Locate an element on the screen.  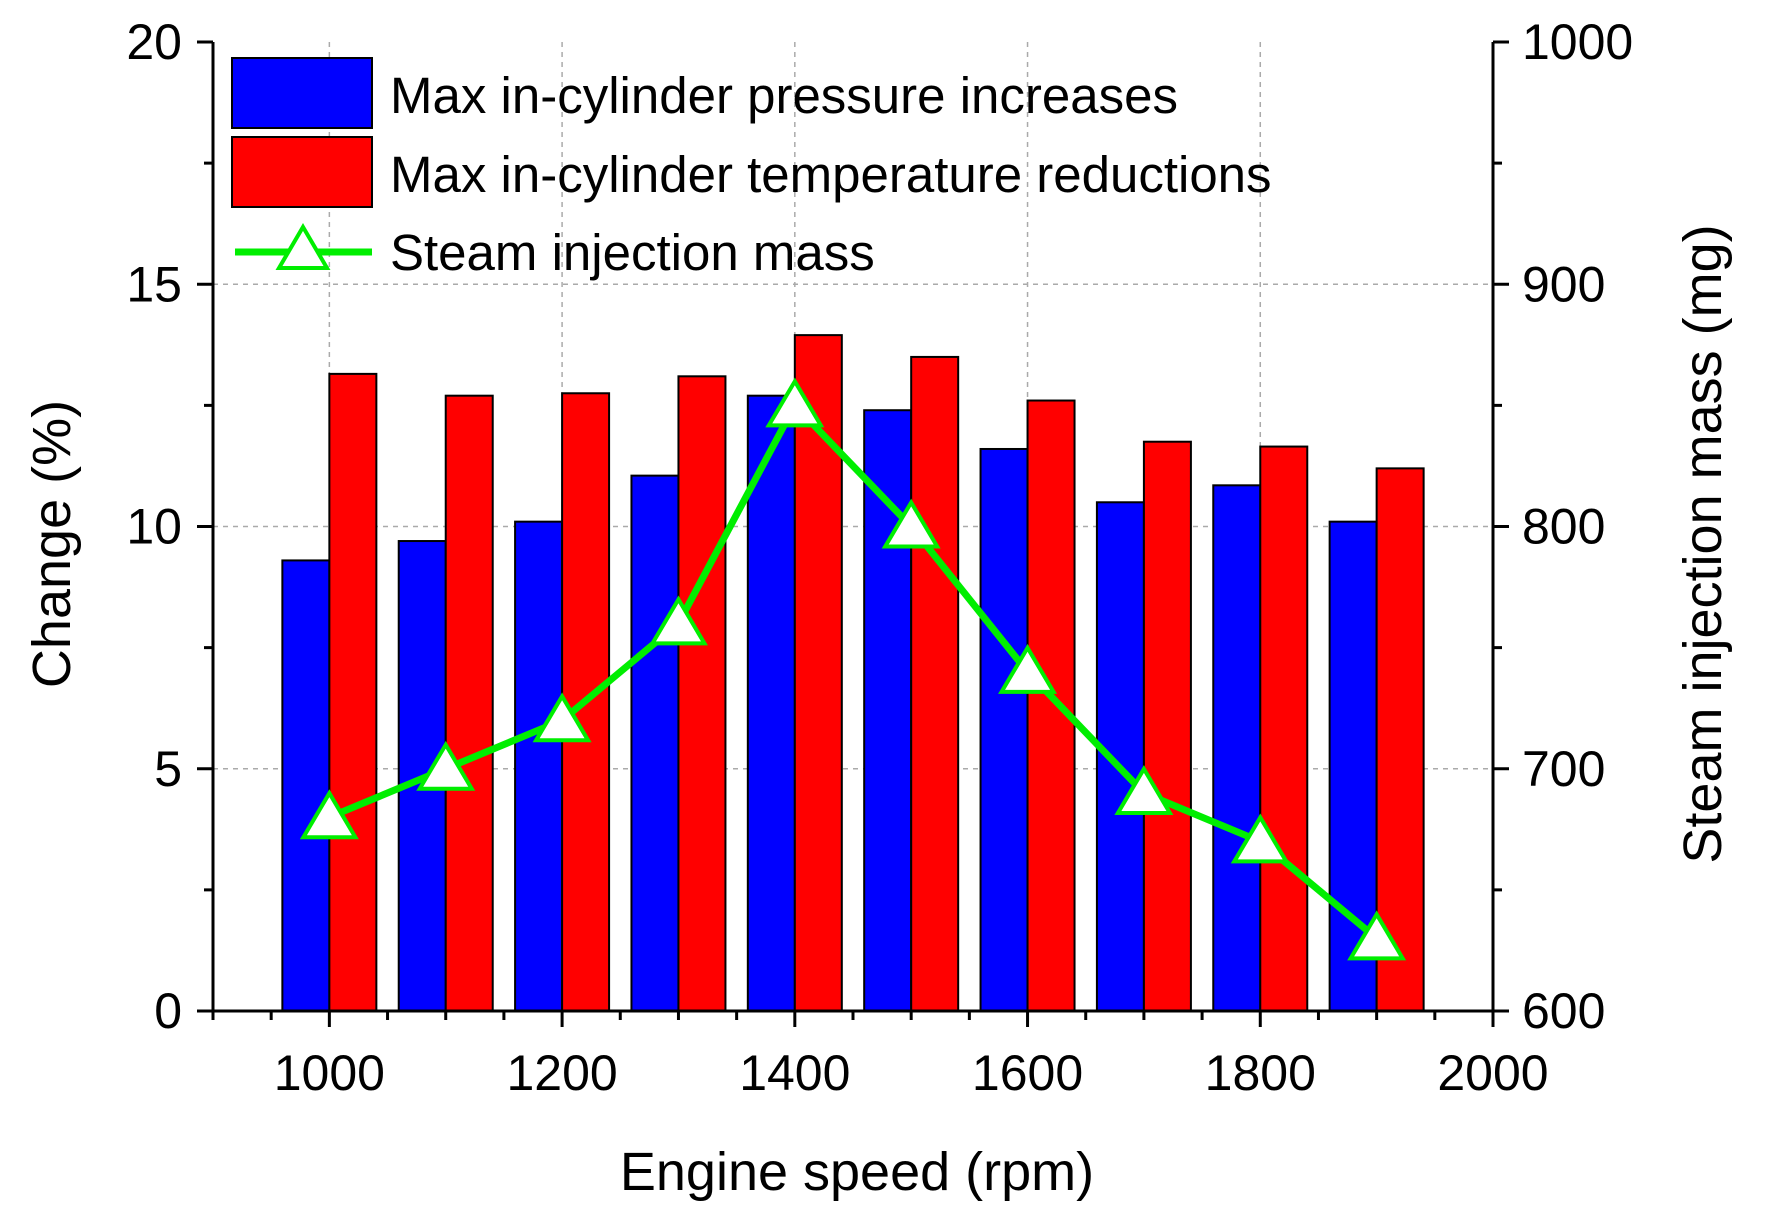
y-tick-label: 0 is located at coordinates (168, 1011).